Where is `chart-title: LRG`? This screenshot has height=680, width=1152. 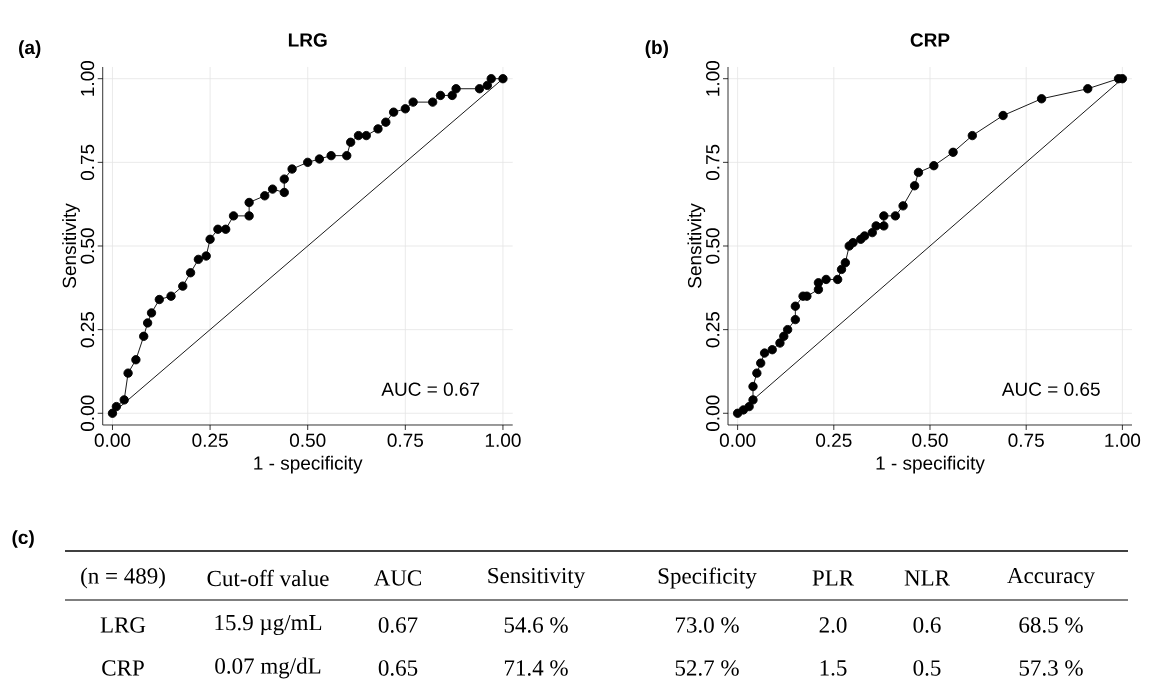 chart-title: LRG is located at coordinates (307, 40).